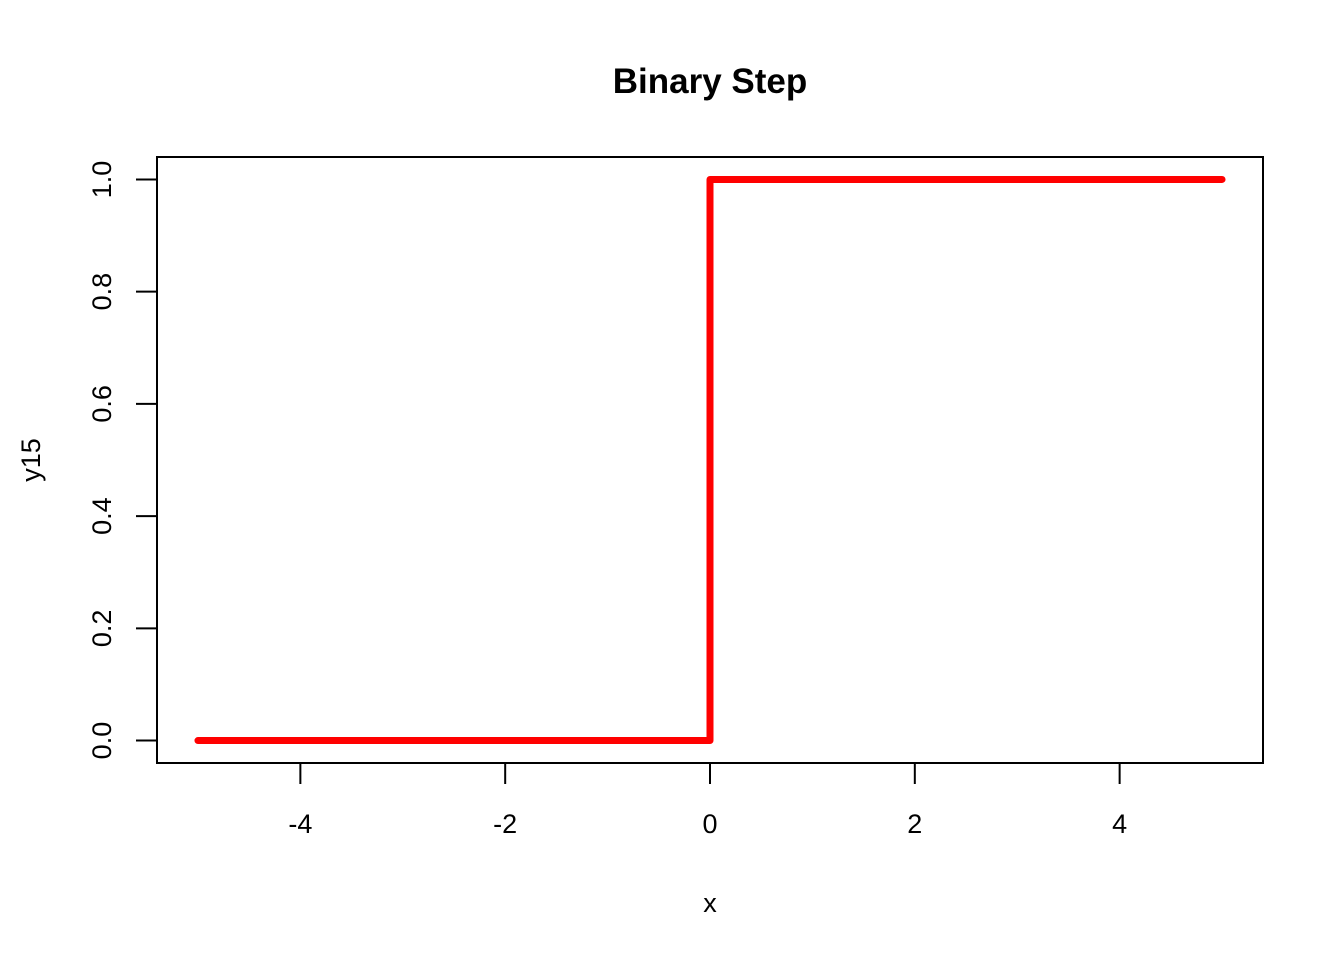 The height and width of the screenshot is (965, 1344). What do you see at coordinates (102, 516) in the screenshot?
I see `y-tick-label: 0.4` at bounding box center [102, 516].